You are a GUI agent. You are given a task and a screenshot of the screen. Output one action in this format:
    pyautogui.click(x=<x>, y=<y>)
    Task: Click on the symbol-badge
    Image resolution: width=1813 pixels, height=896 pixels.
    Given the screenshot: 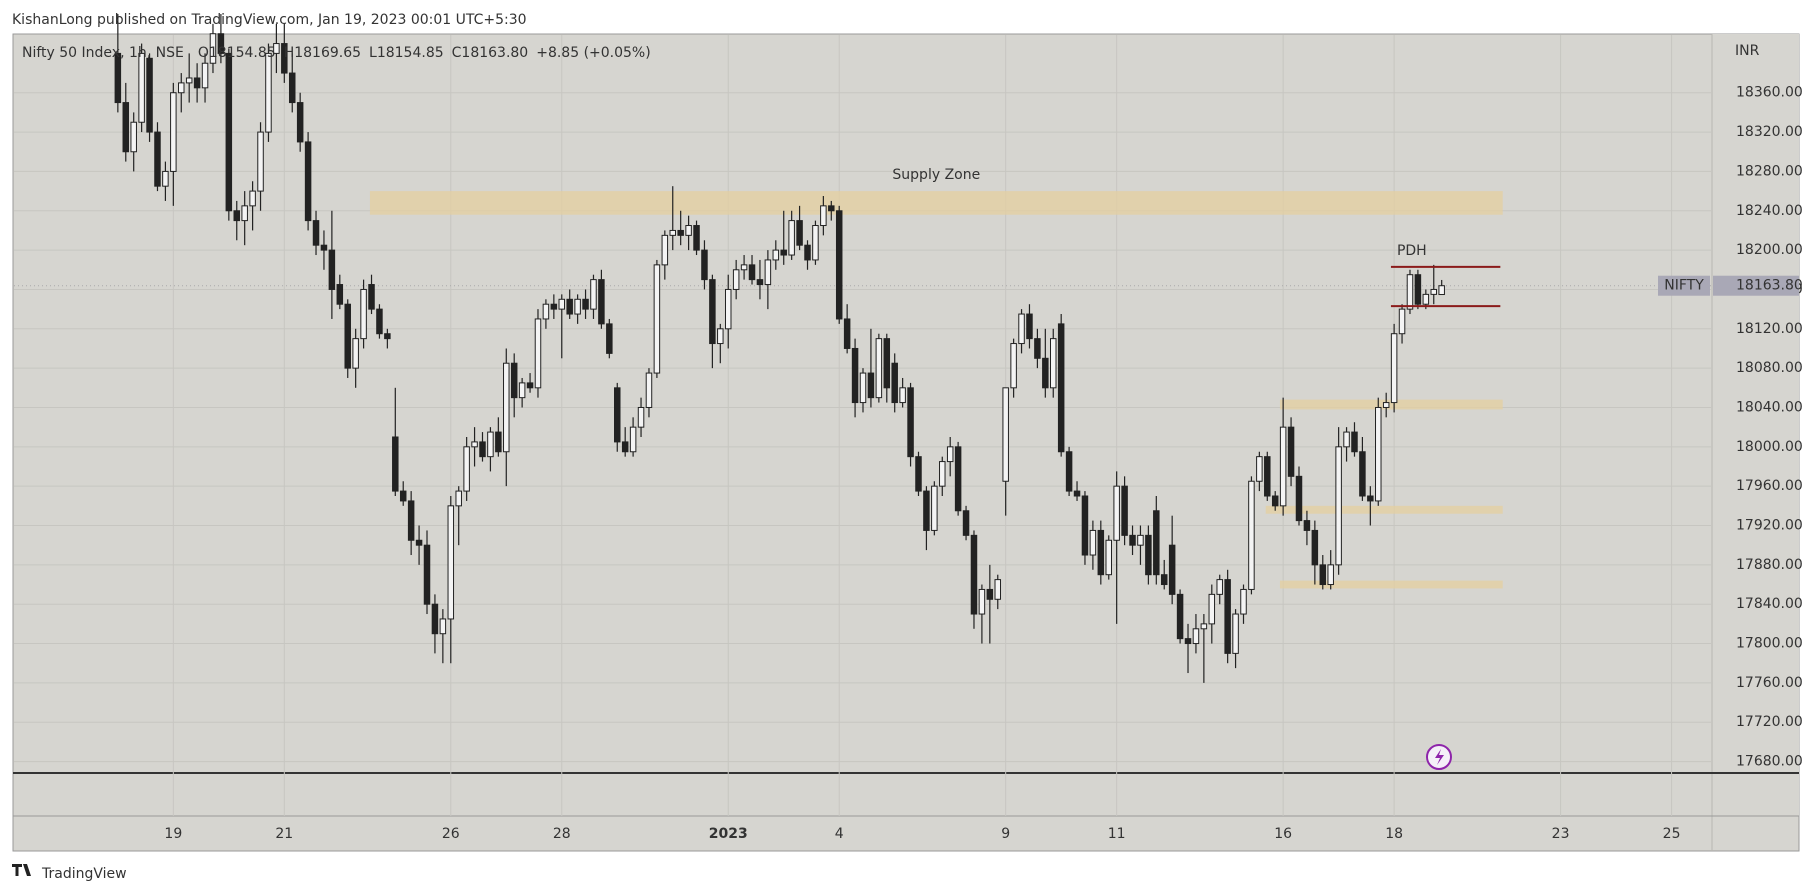 What is the action you would take?
    pyautogui.click(x=1684, y=285)
    